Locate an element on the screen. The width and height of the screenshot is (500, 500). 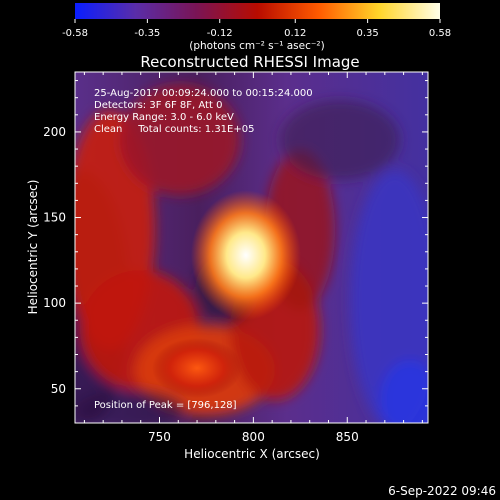
peak-emission is located at coordinates (245, 255).